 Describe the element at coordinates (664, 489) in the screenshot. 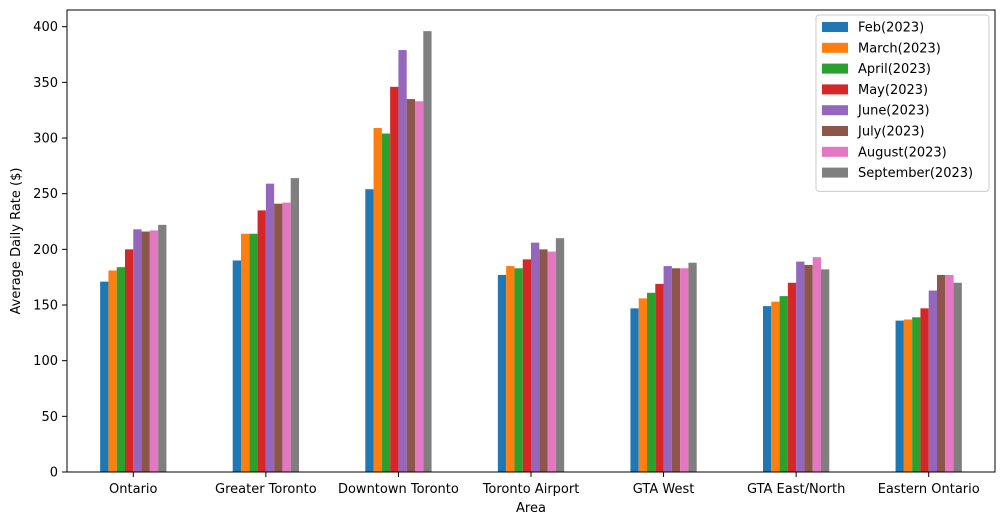

I see `x-tick-label: GTA West` at that location.